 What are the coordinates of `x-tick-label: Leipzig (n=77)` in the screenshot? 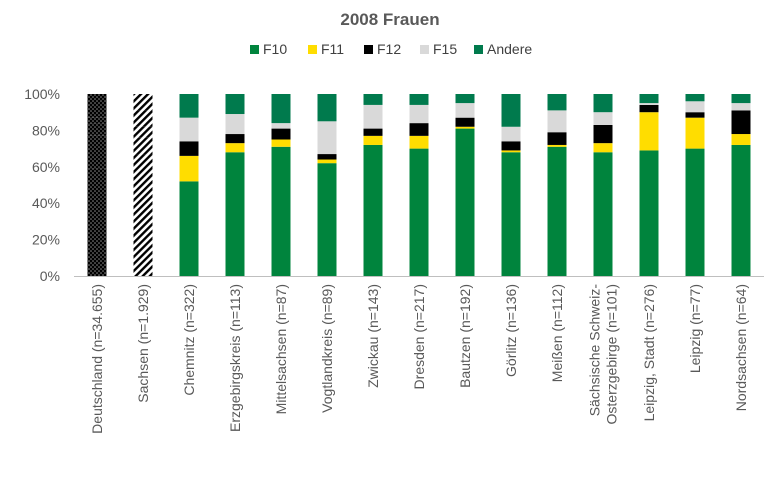 It's located at (695, 328).